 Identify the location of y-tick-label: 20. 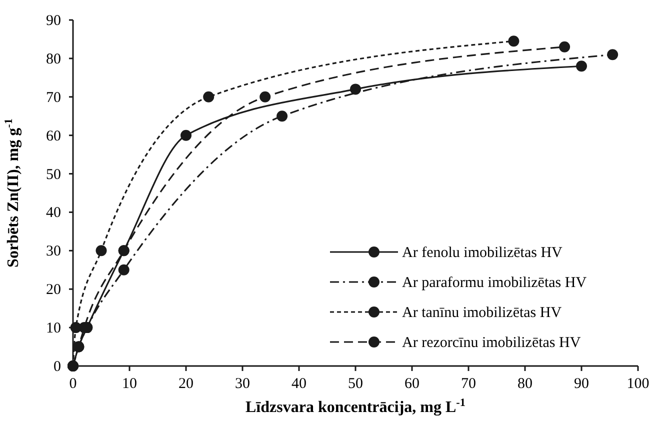
(53, 290).